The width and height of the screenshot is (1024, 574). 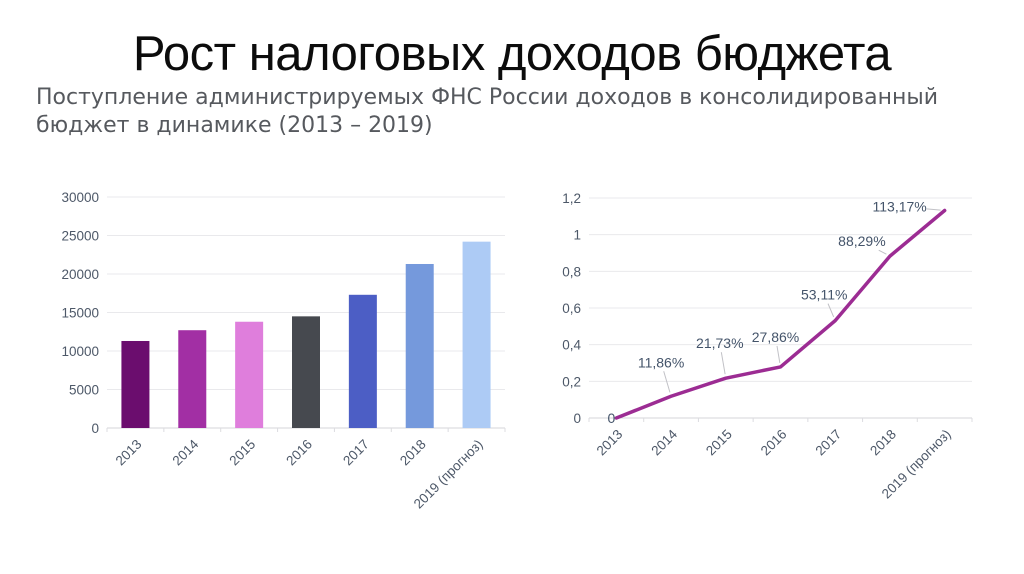 What do you see at coordinates (571, 198) in the screenshot?
I see `y-axis-tick-label: 1,2` at bounding box center [571, 198].